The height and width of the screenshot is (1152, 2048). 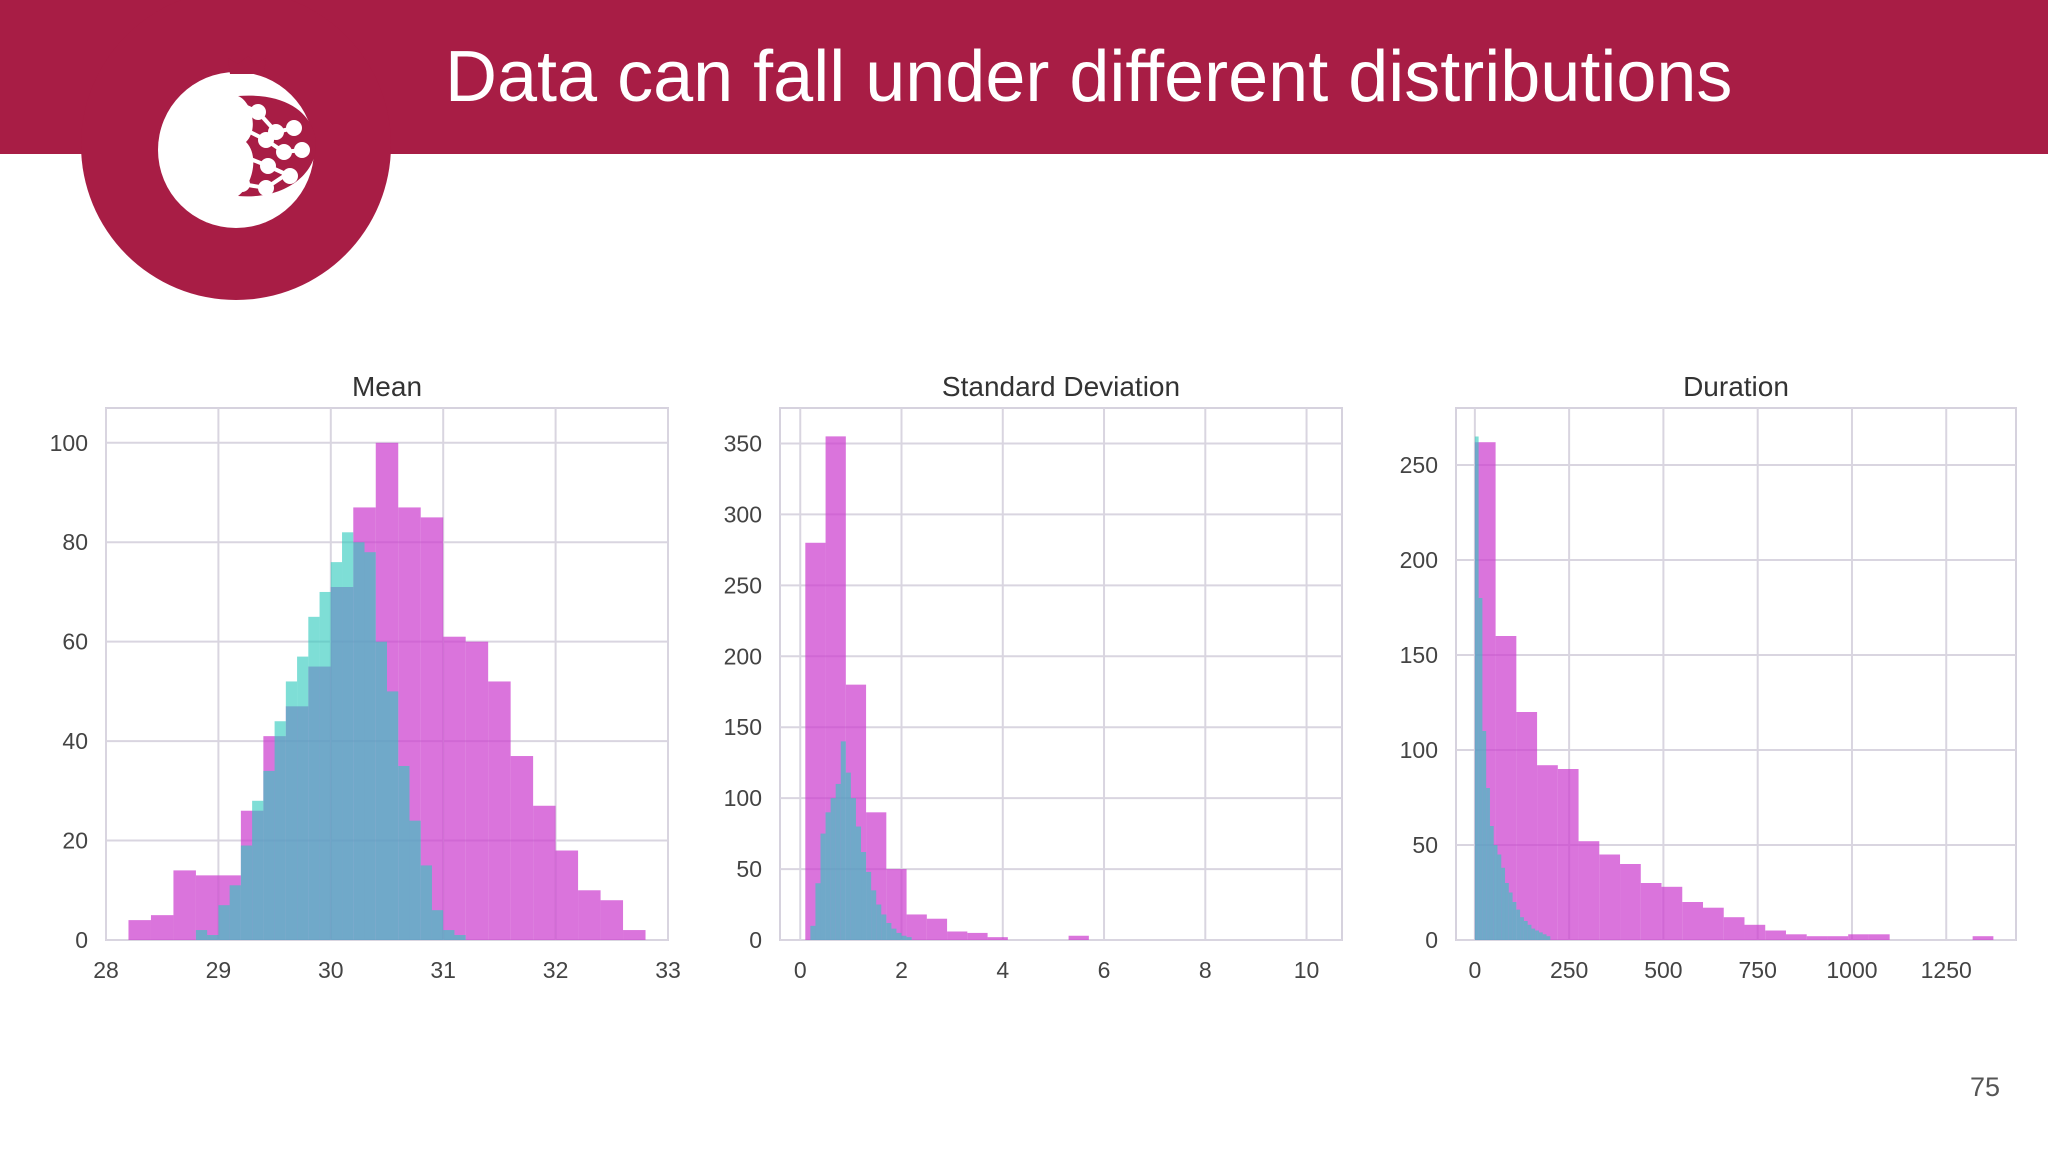 What do you see at coordinates (668, 970) in the screenshot?
I see `x-tick-label: 33` at bounding box center [668, 970].